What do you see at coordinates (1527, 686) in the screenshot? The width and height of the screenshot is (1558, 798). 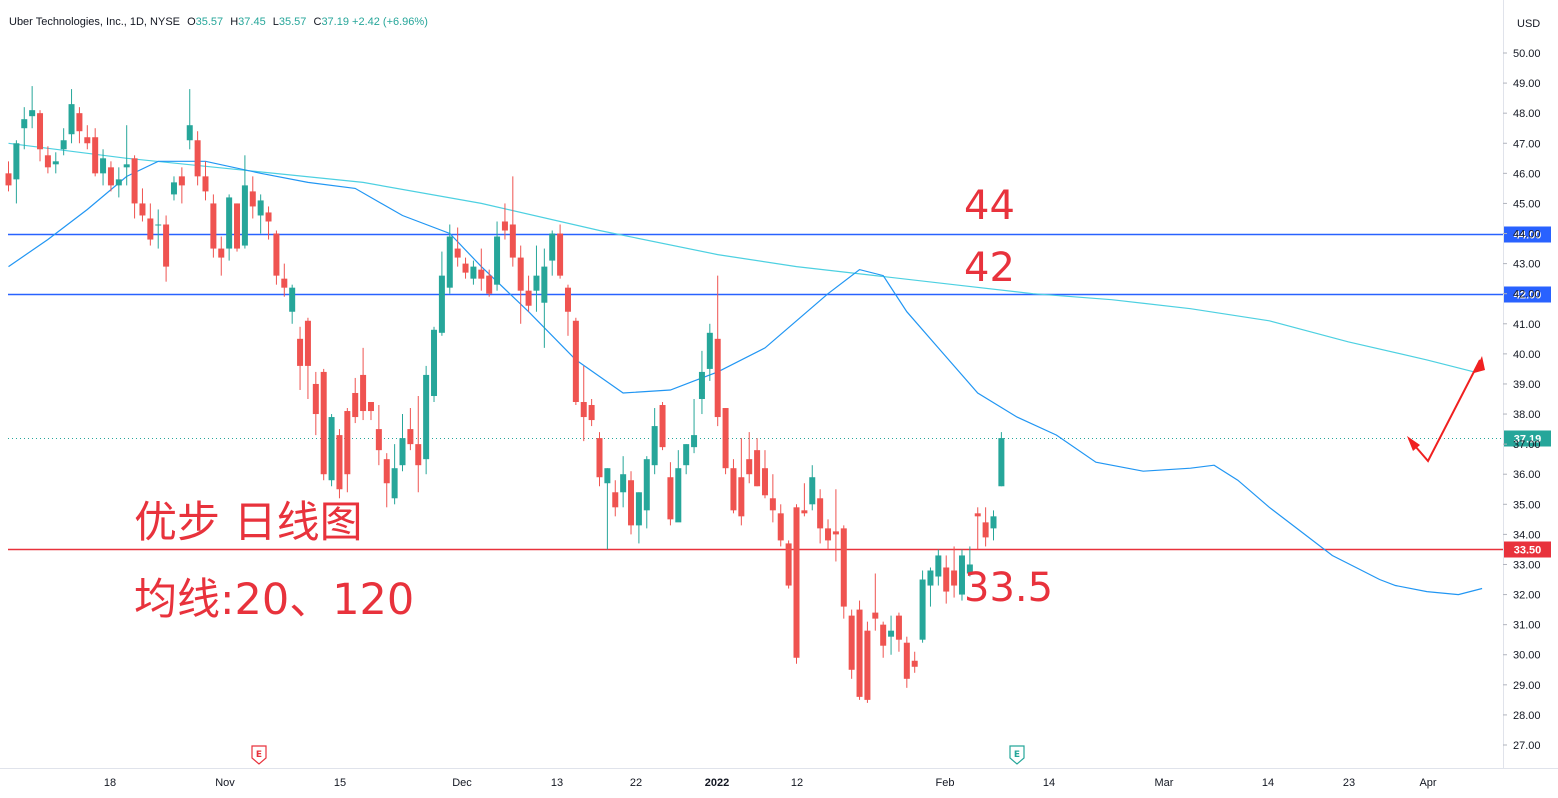 I see `price-tick-label: 29.00` at bounding box center [1527, 686].